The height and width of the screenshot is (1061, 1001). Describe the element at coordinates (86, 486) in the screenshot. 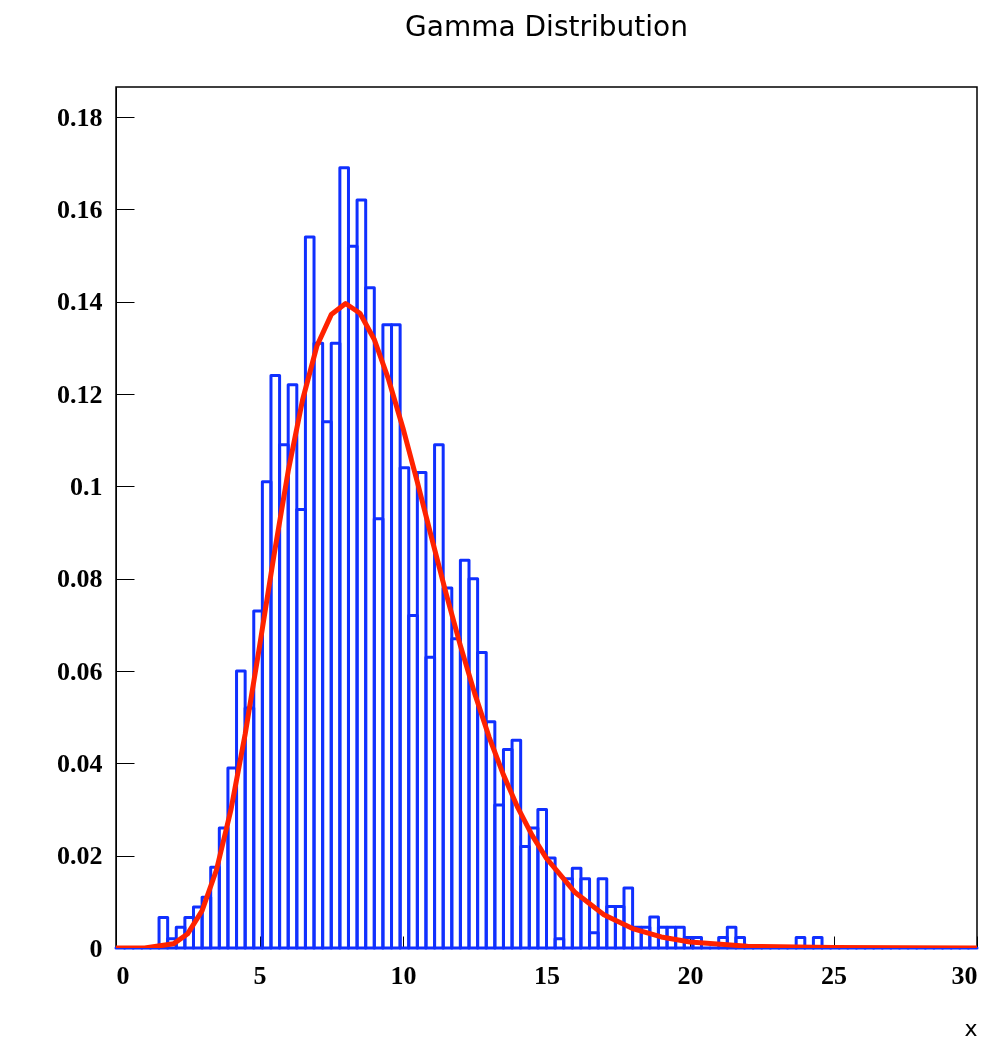

I see `y-tick-label: 0.1` at that location.